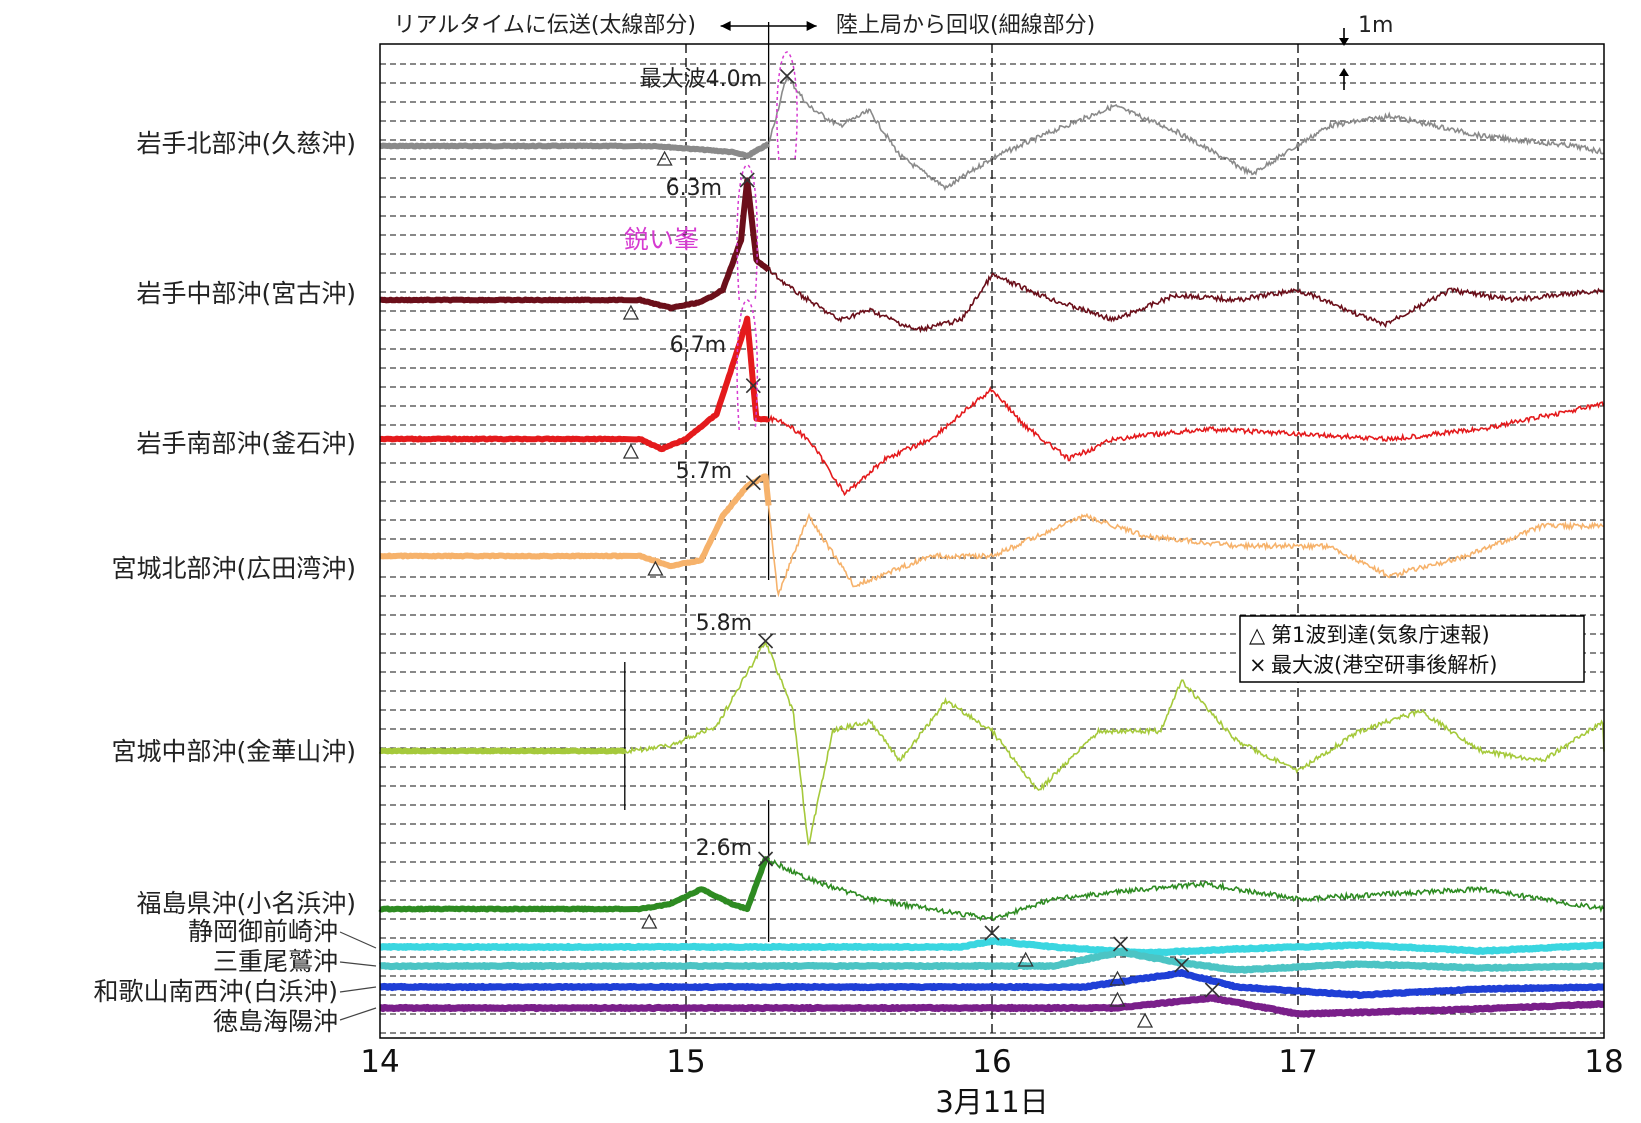  I want to click on legend: △ 第1波到達(気象庁速報) × 最大波(港空研事後解析), so click(1412, 649).